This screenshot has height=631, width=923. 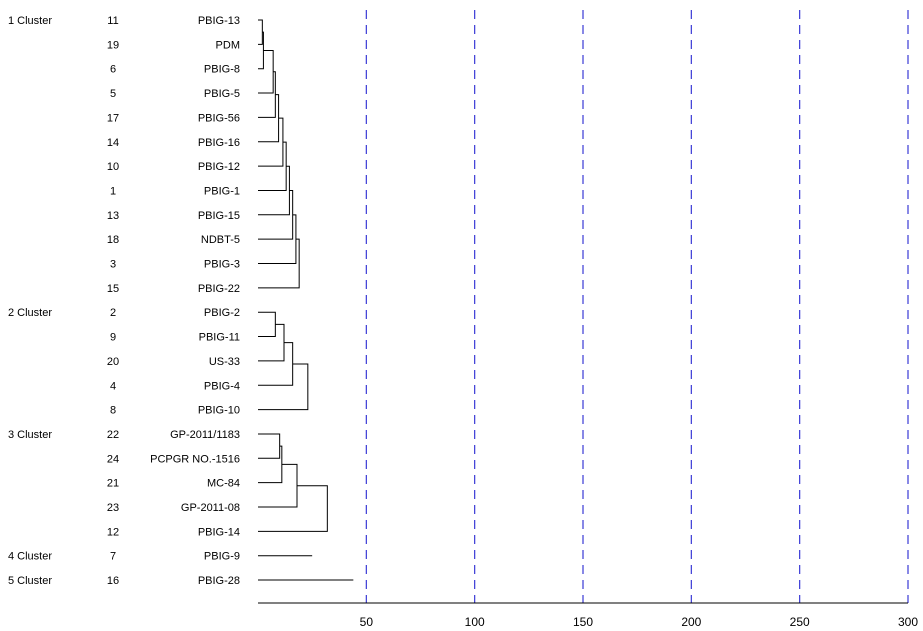 I want to click on x-axis: 50 100 150 200 250 300, so click(x=588, y=615).